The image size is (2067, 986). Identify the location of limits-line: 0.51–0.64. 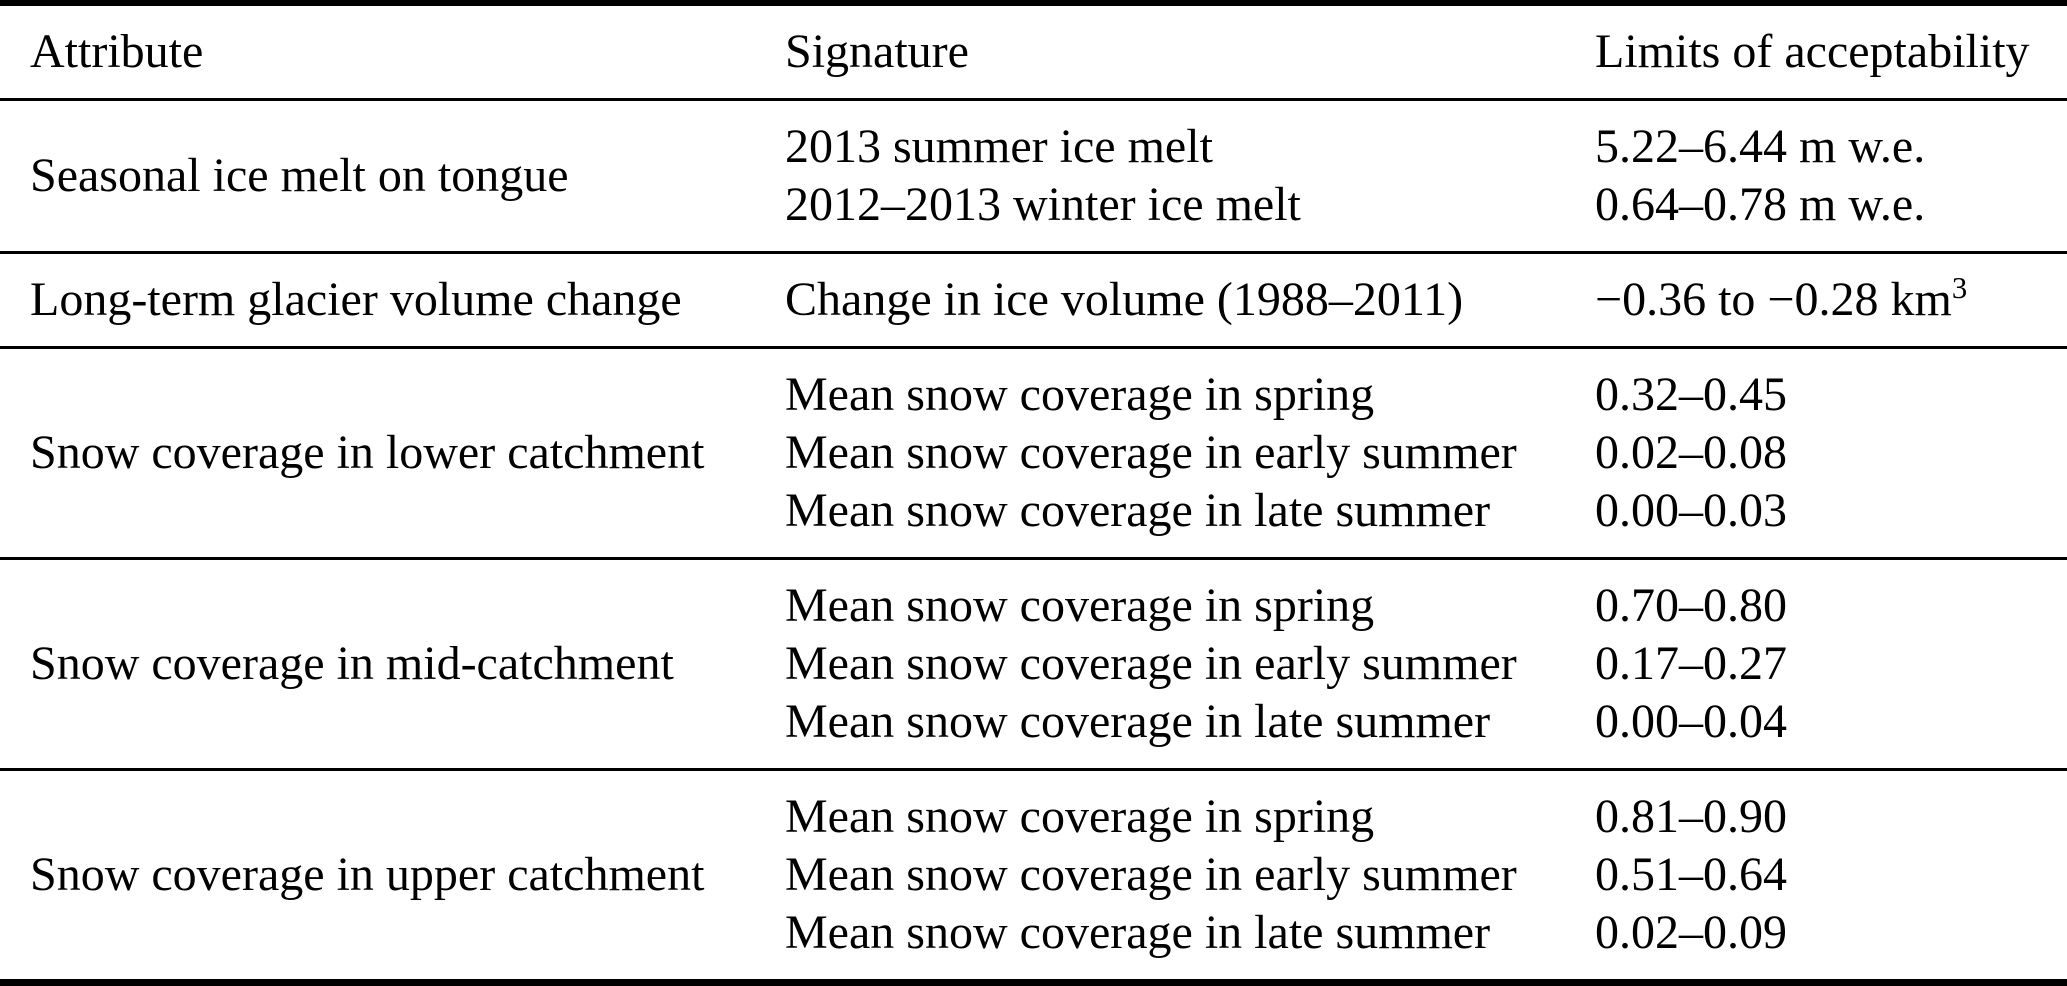
(1691, 874).